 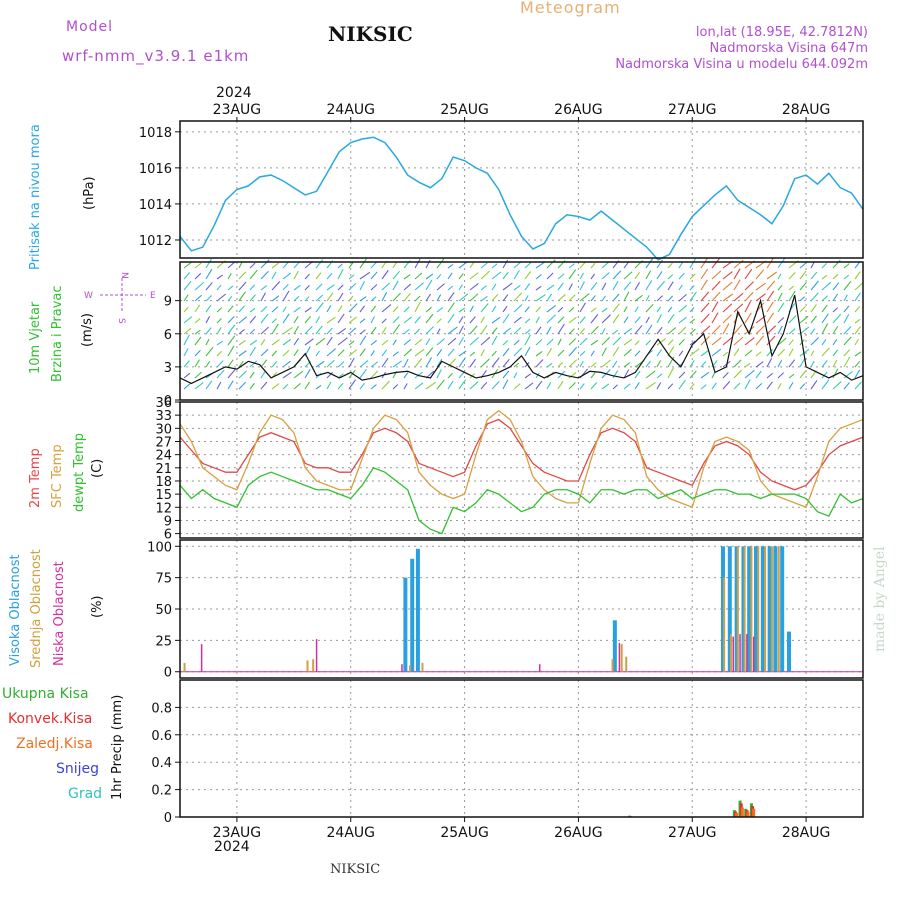 What do you see at coordinates (97, 607) in the screenshot?
I see `cloud-unit: (%)` at bounding box center [97, 607].